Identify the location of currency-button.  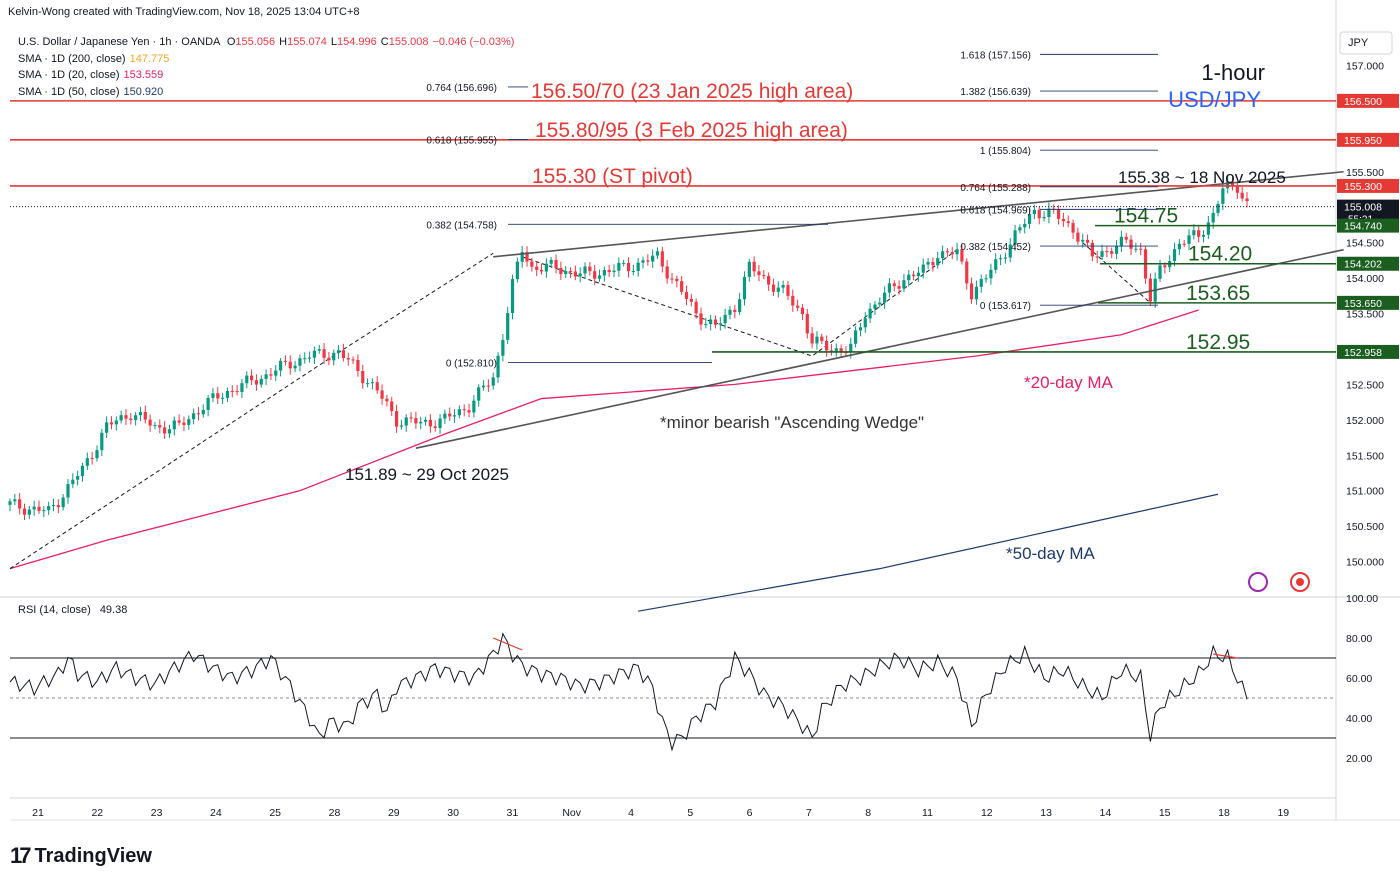
(1366, 43).